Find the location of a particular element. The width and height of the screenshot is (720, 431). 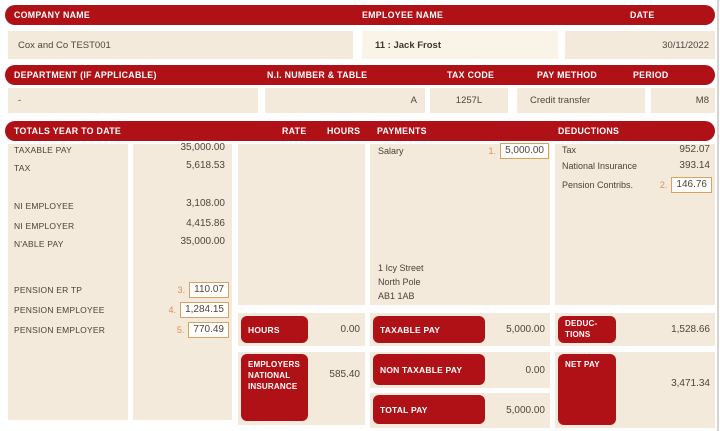

deduction-pension-row: Pension Contribs. 2. 146.76 is located at coordinates (637, 184).